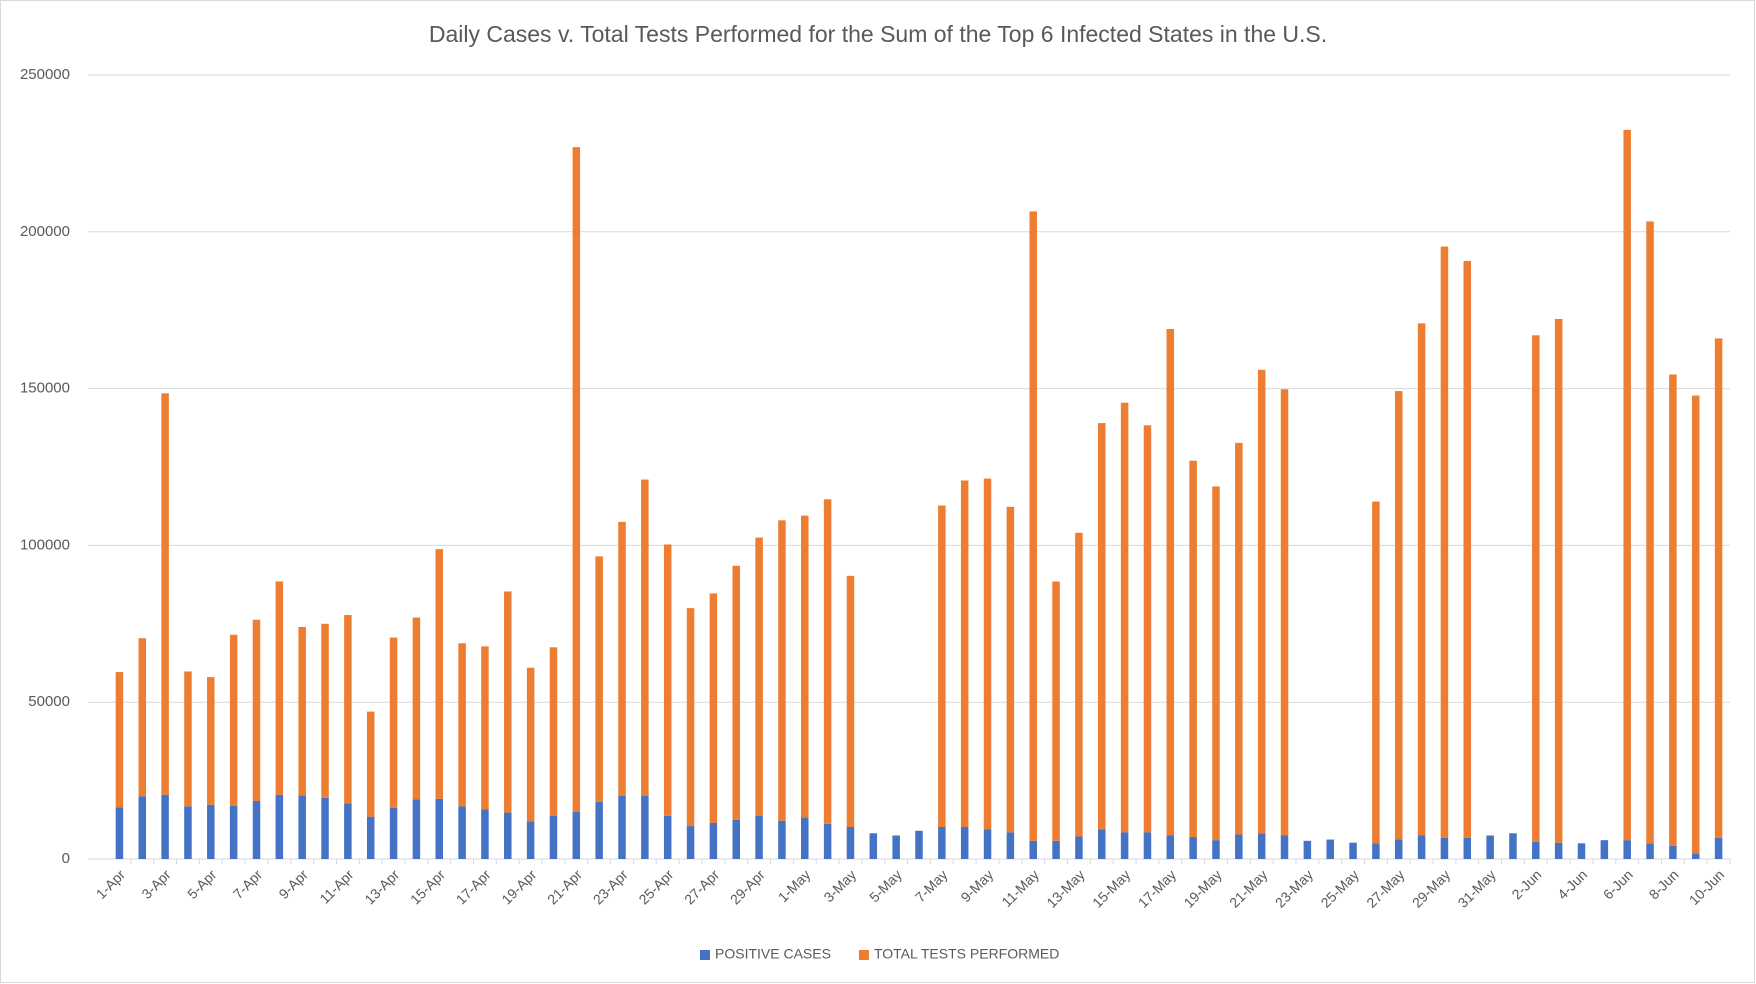 The height and width of the screenshot is (984, 1756). Describe the element at coordinates (45, 388) in the screenshot. I see `y-tick-label: 150000` at that location.